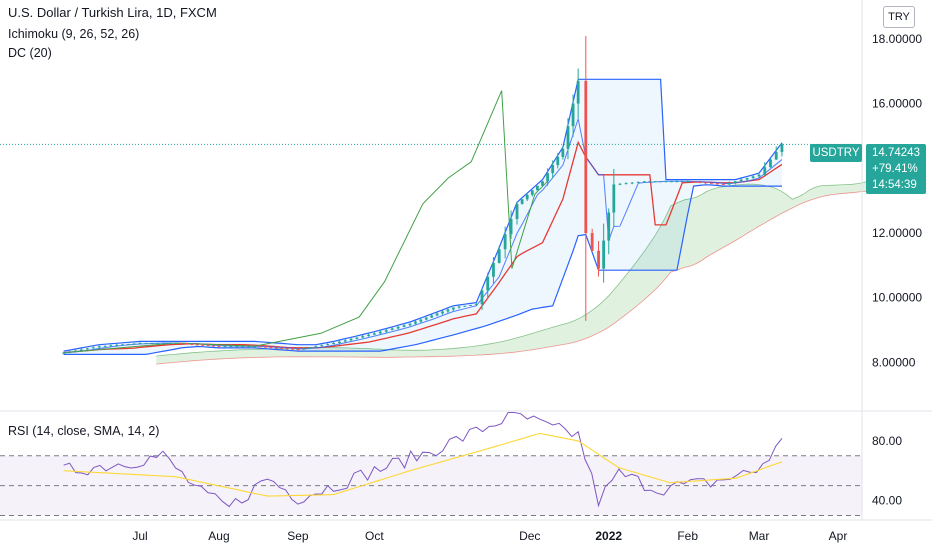 This screenshot has width=932, height=550. What do you see at coordinates (112, 12) in the screenshot?
I see `chart-title: U.S. Dollar / Turkish Lira, 1D, FXCM` at bounding box center [112, 12].